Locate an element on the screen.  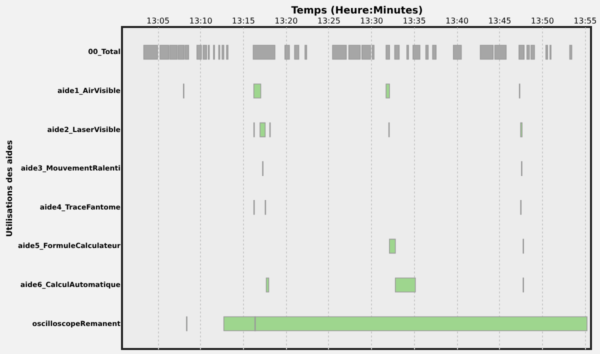
x-tick-label: 13:05 is located at coordinates (158, 21).